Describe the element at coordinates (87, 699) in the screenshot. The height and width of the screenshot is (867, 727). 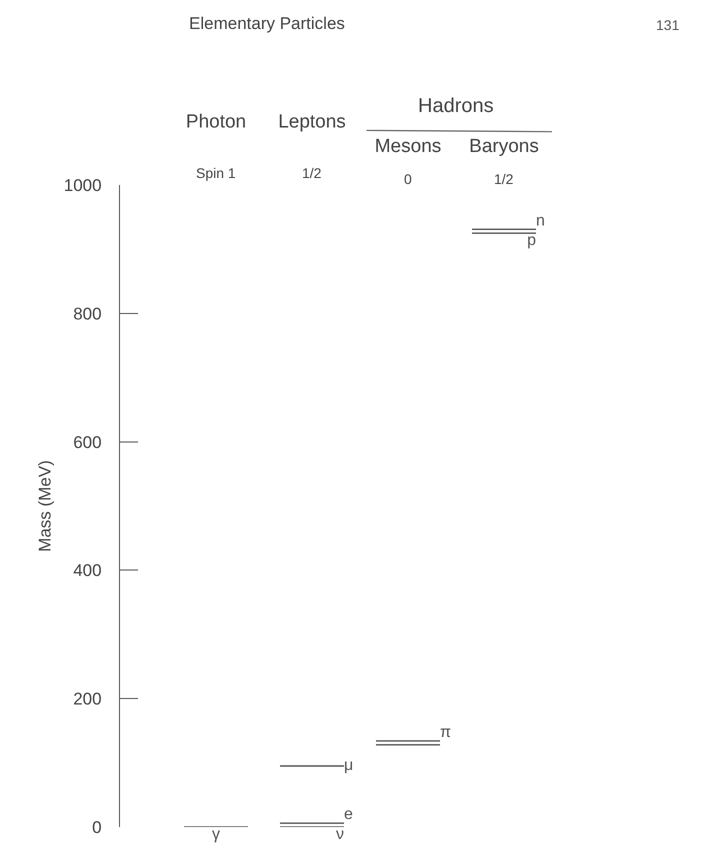
I see `y-tick-label: 200` at that location.